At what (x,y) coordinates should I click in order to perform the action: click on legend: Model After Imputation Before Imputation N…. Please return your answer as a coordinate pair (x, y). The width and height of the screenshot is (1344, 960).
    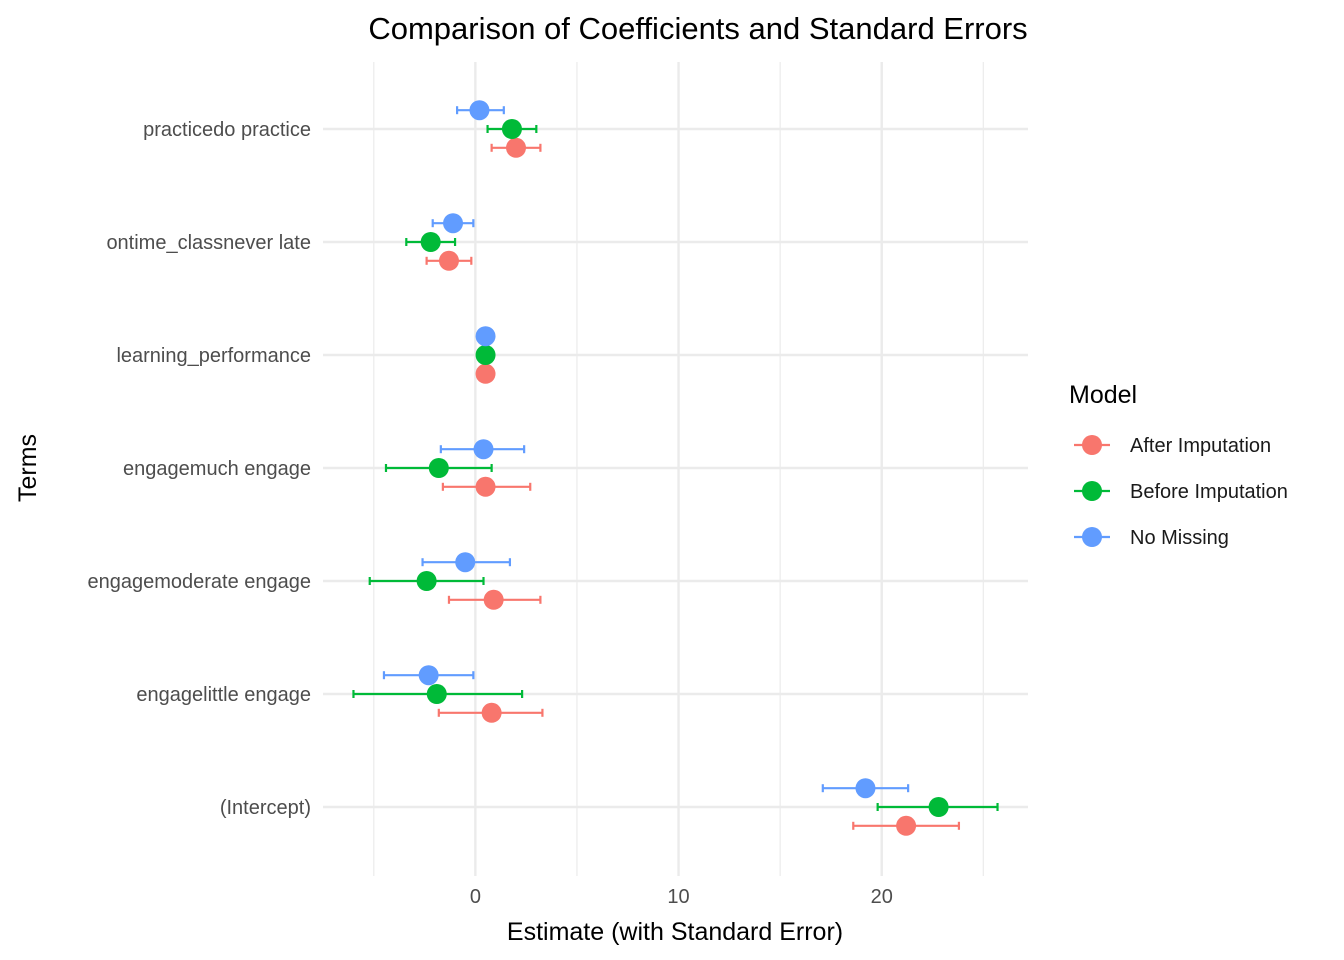
    Looking at the image, I should click on (1178, 465).